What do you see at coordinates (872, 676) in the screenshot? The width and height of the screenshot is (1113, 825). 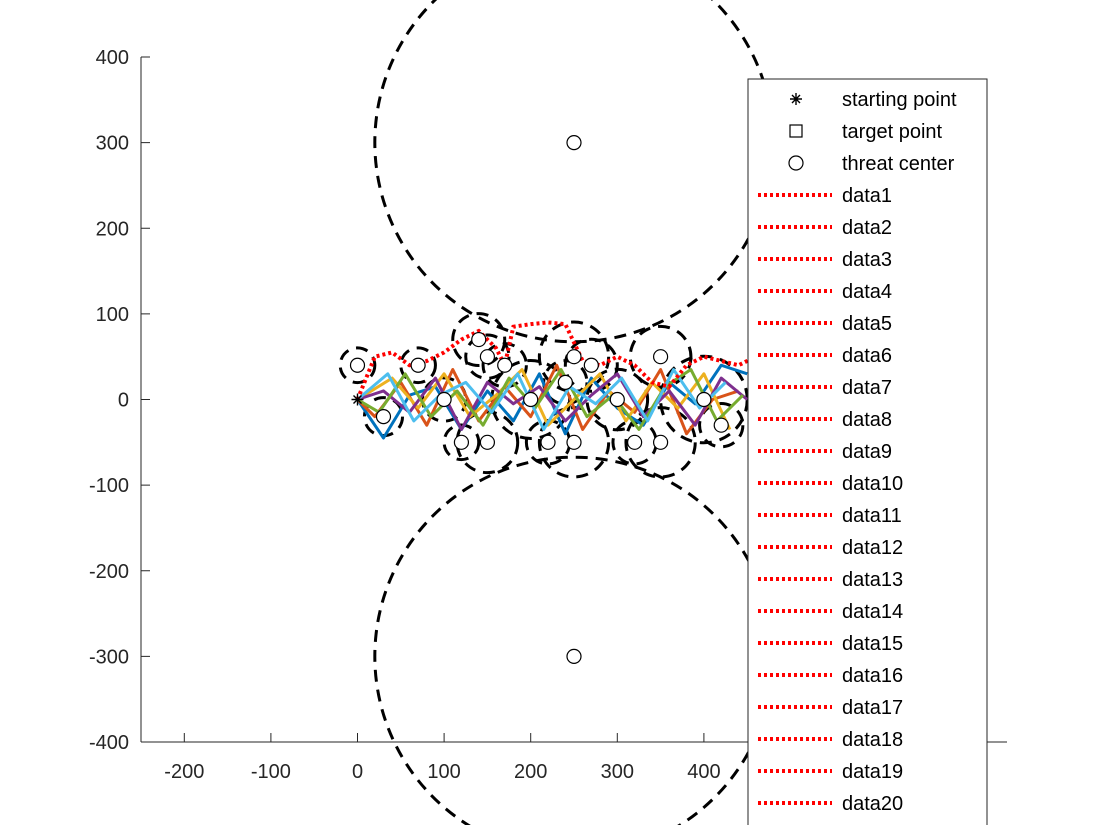 I see `legend-label: data16` at bounding box center [872, 676].